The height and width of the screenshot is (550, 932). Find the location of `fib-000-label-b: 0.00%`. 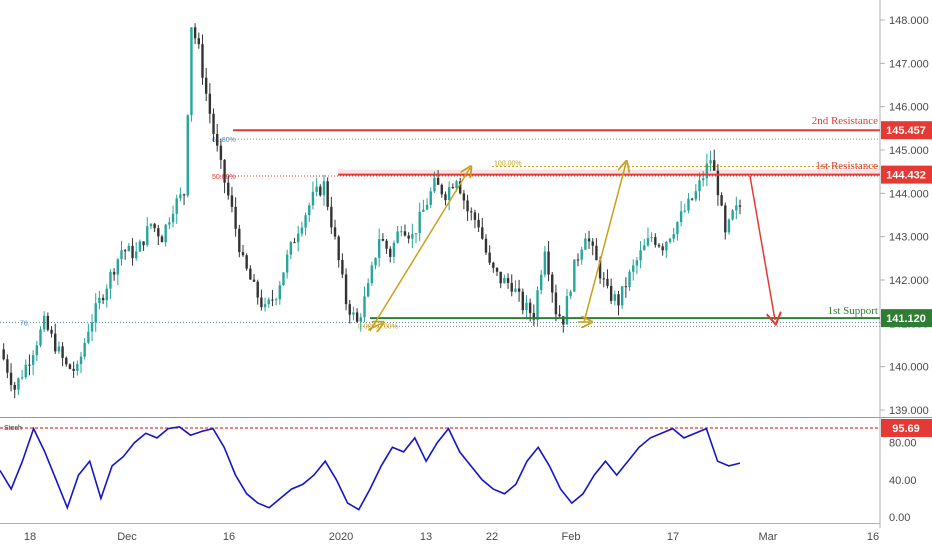

fib-000-label-b: 0.00% is located at coordinates (388, 327).